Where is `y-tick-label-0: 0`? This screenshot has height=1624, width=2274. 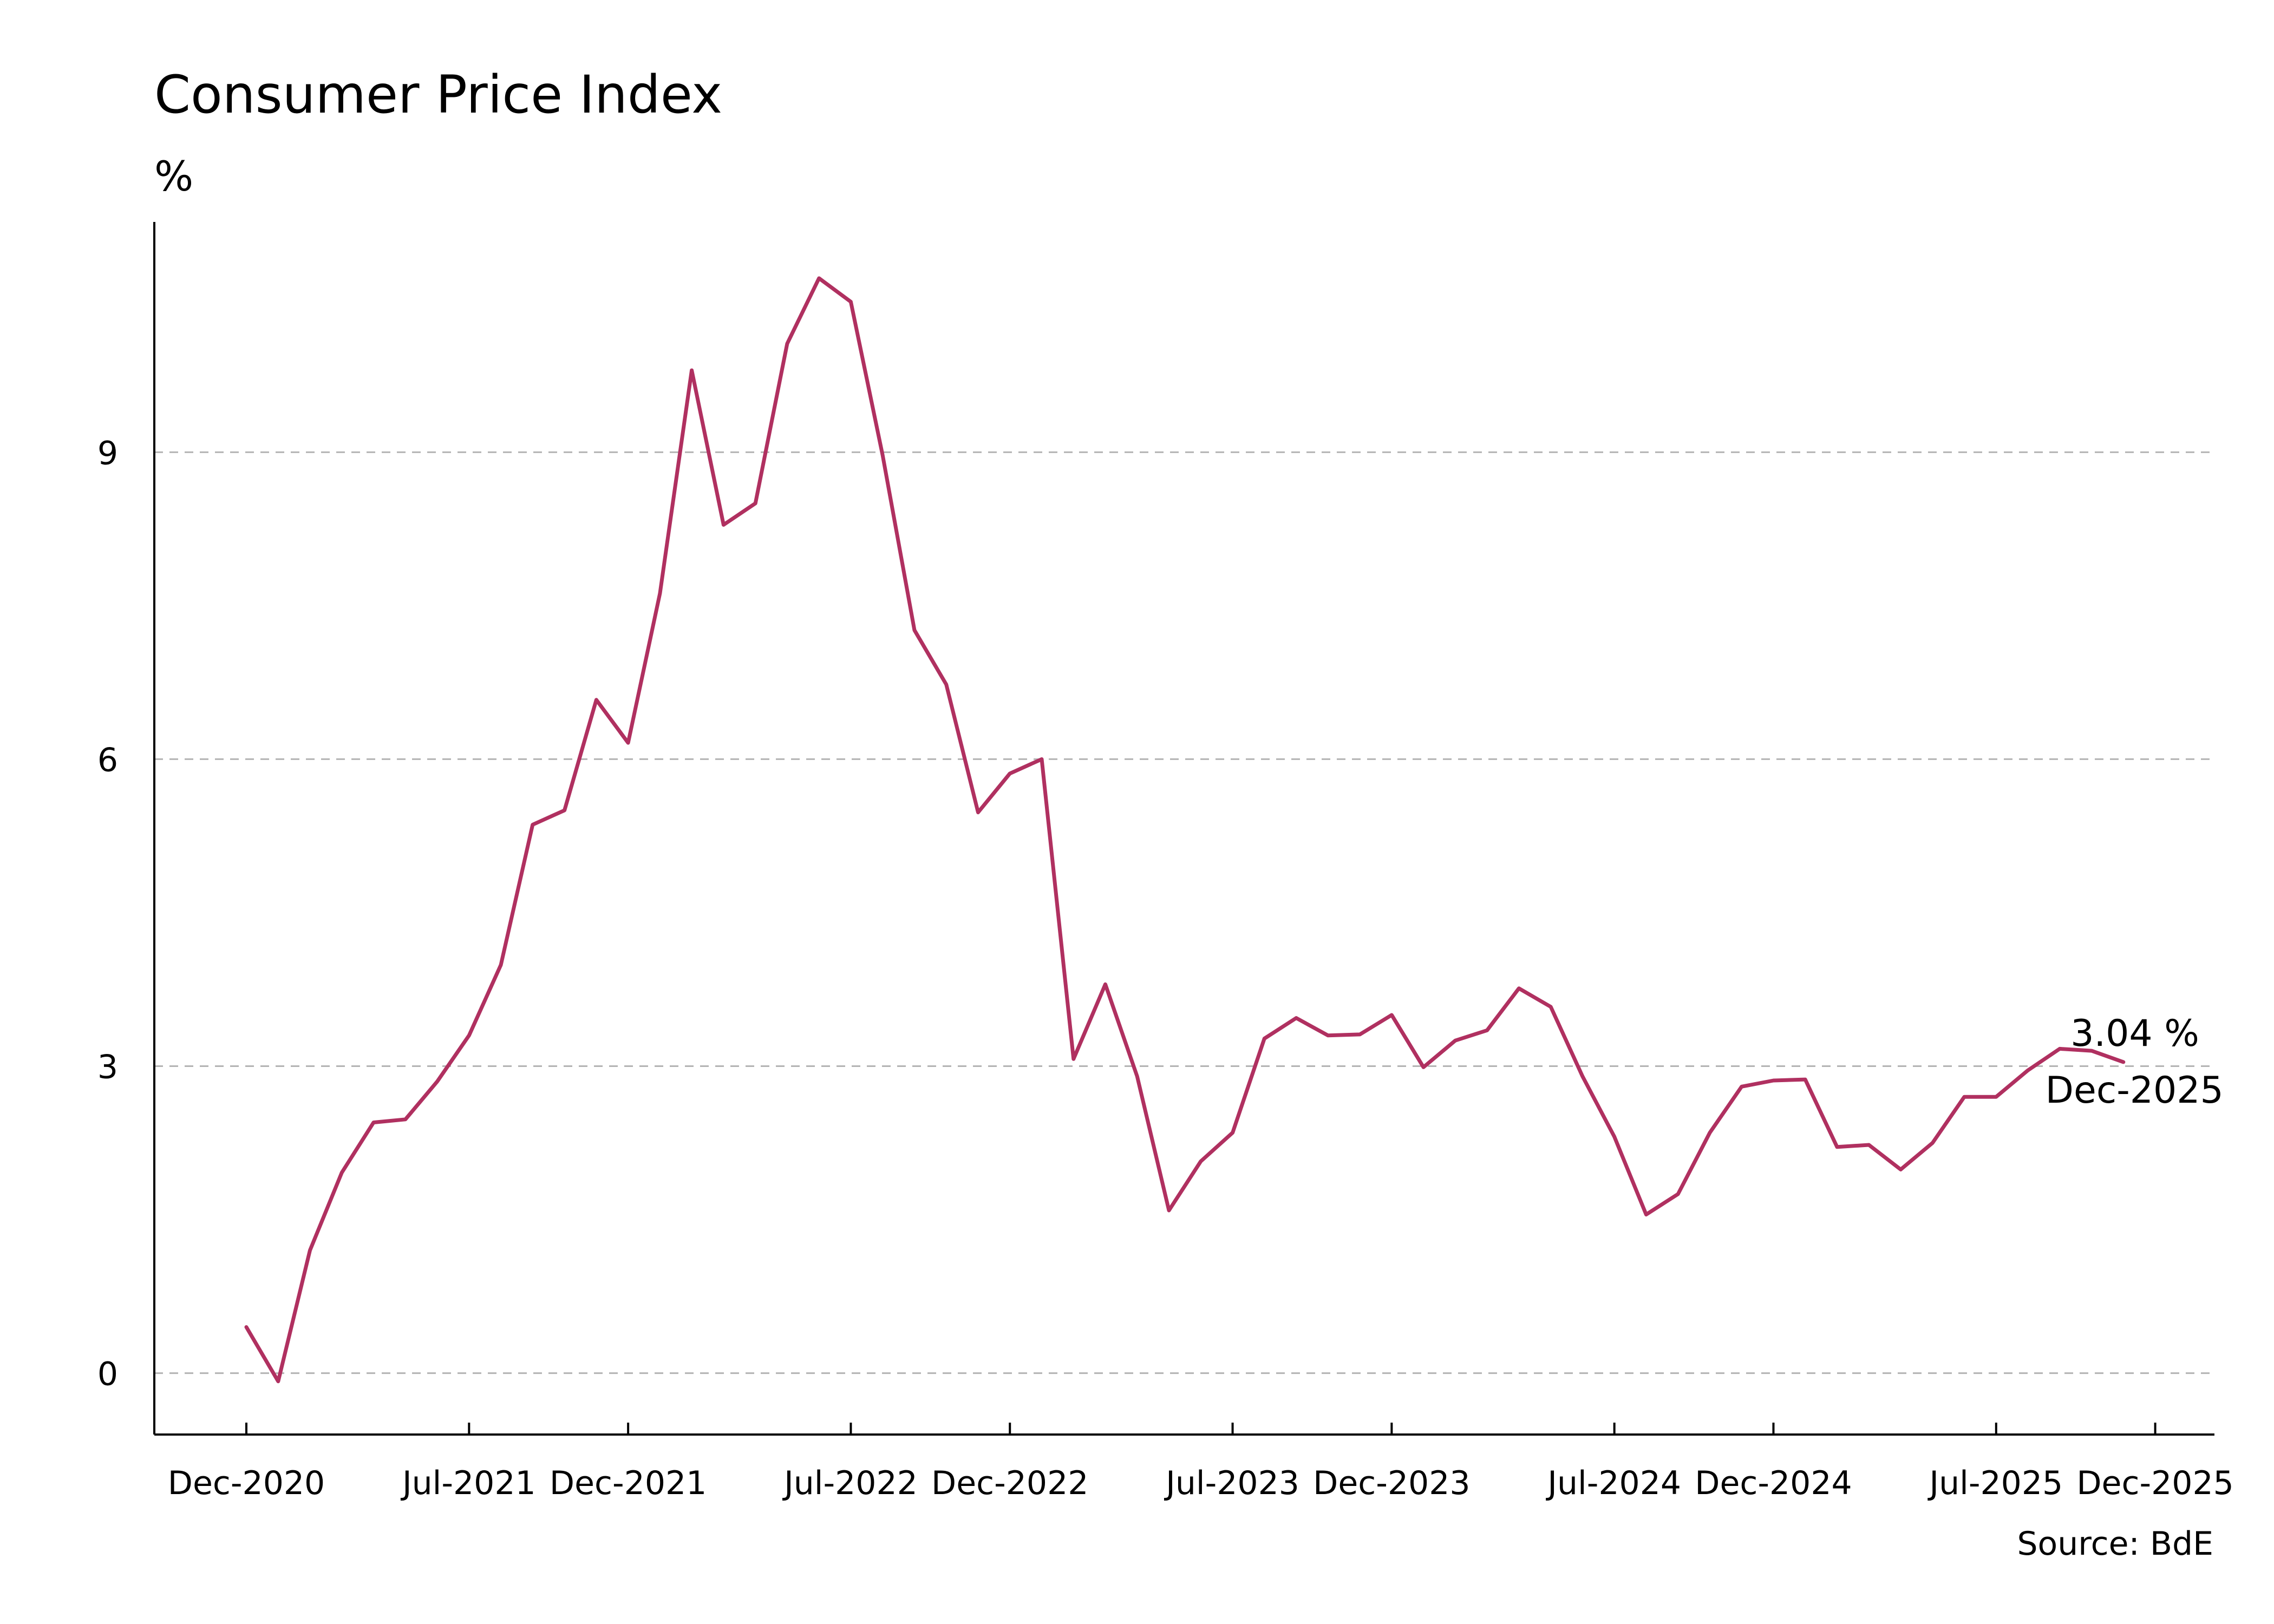
y-tick-label-0: 0 is located at coordinates (108, 1374).